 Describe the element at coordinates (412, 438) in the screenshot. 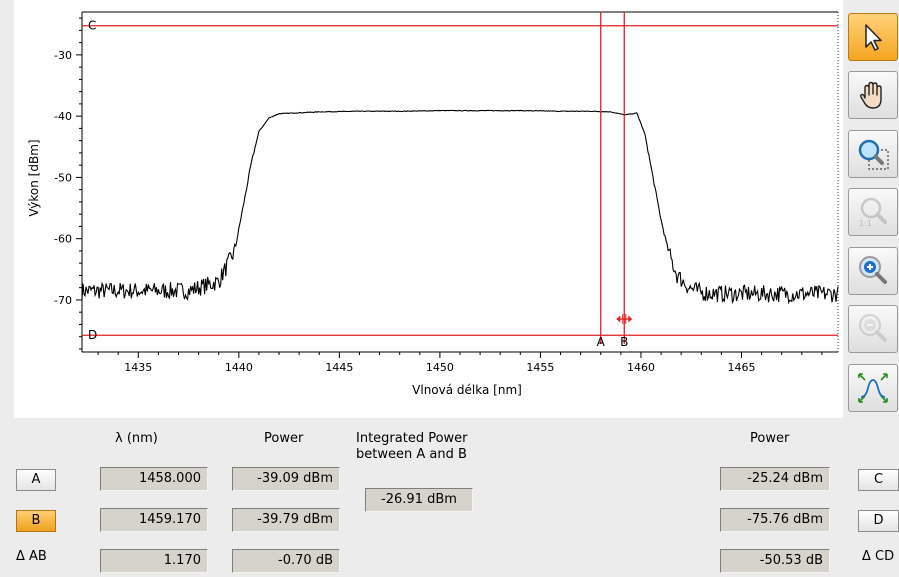

I see `integrated-power-header-line1: Integrated Power` at that location.